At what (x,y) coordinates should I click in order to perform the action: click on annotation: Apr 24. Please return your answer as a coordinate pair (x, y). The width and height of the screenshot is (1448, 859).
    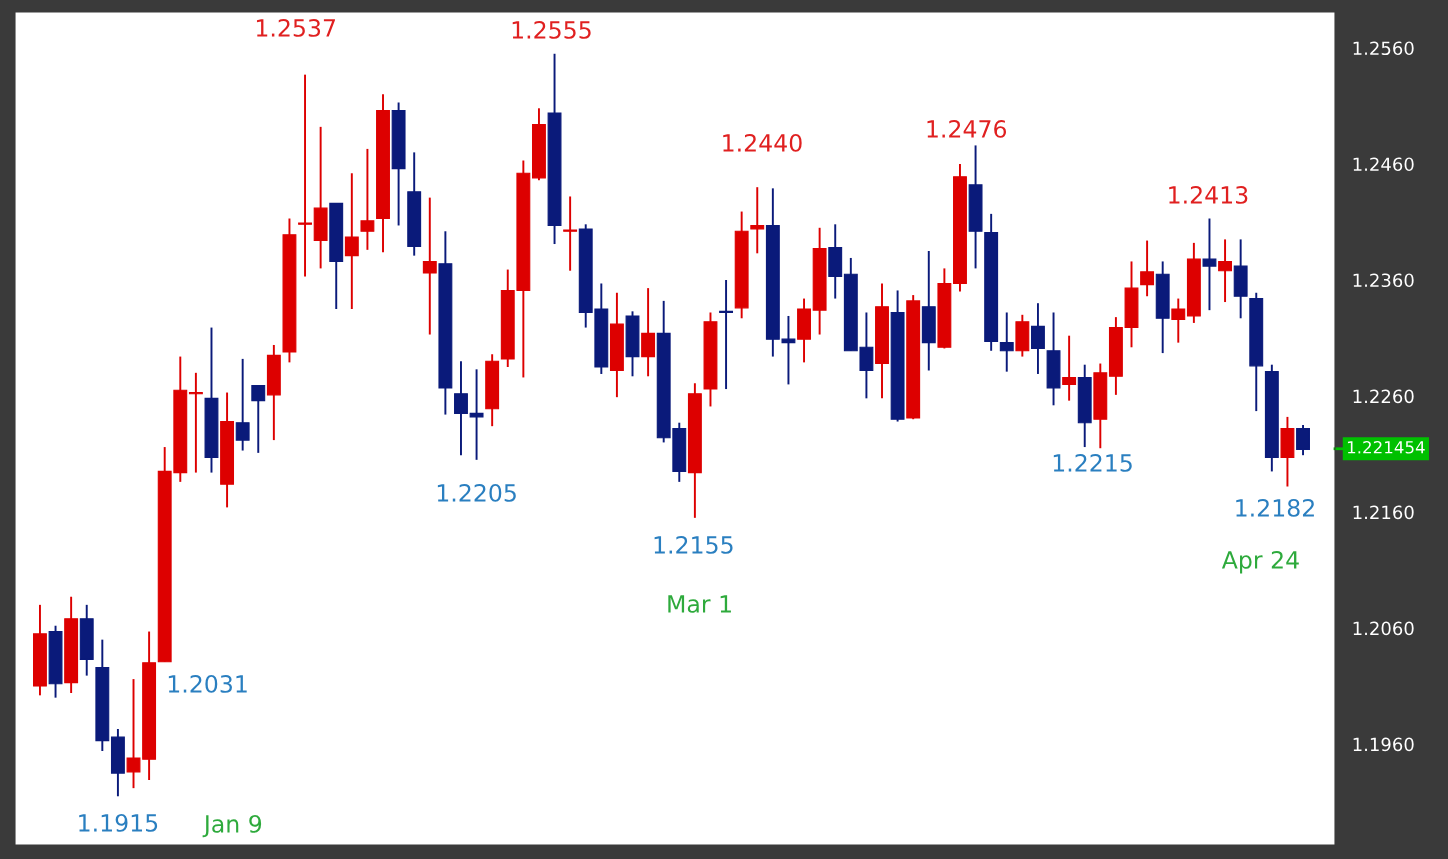
    Looking at the image, I should click on (1260, 562).